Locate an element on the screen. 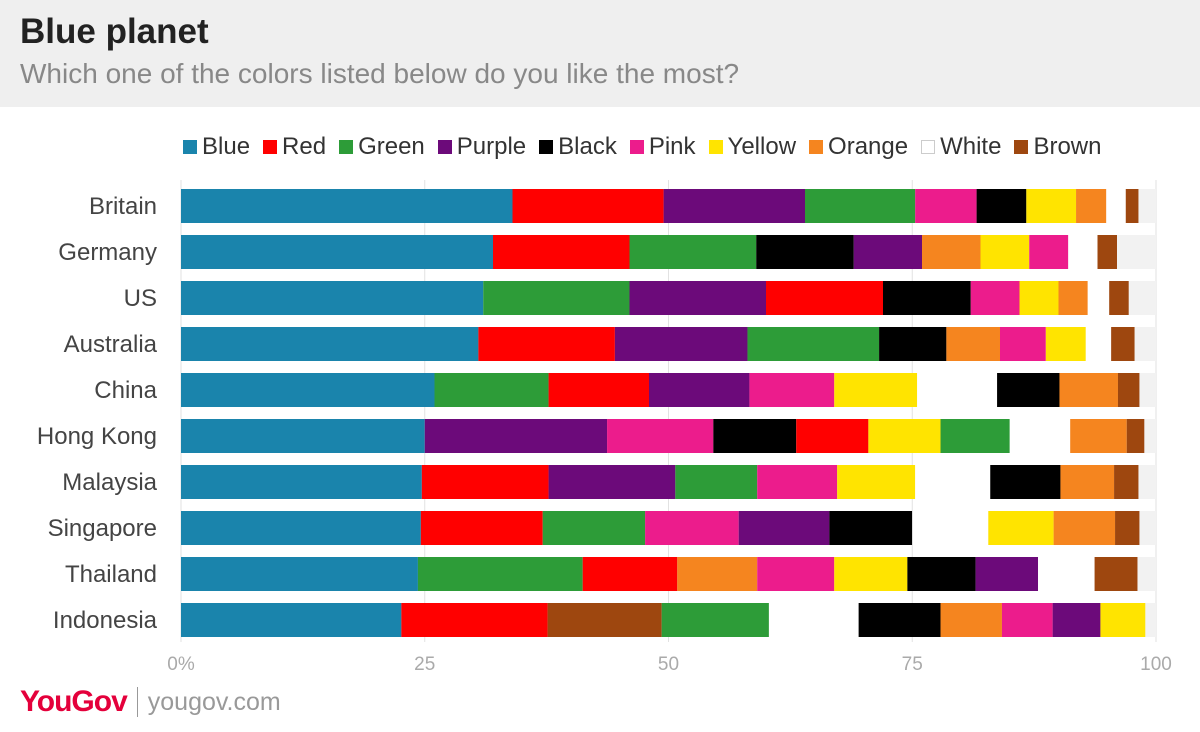 This screenshot has height=732, width=1200. x-tick-label: 100 is located at coordinates (1156, 664).